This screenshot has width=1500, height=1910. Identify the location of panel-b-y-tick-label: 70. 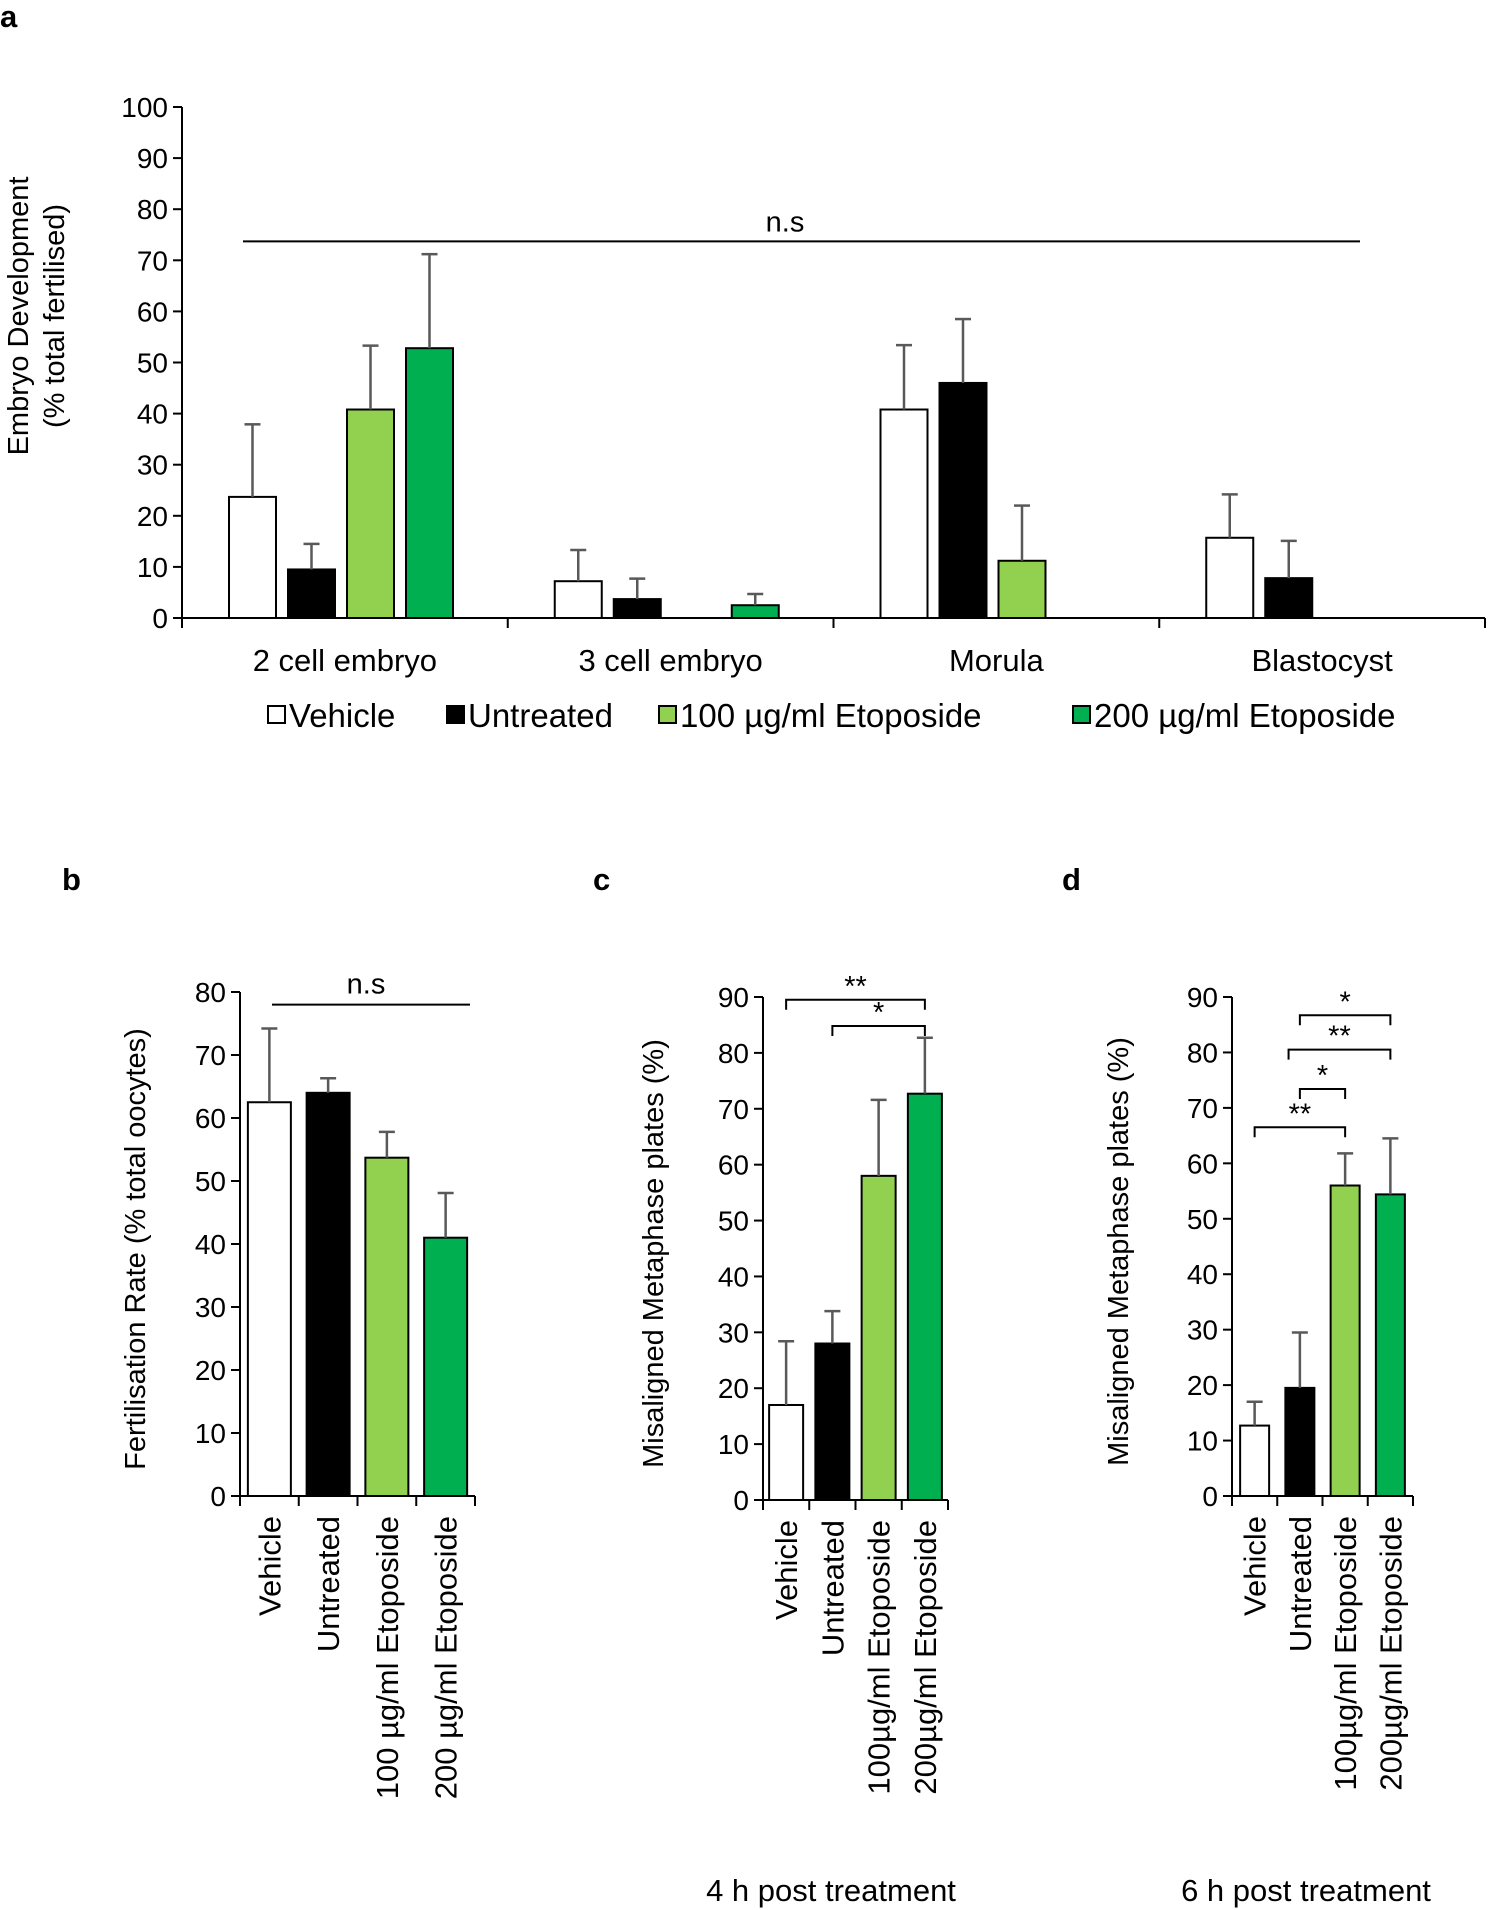
(210, 1055).